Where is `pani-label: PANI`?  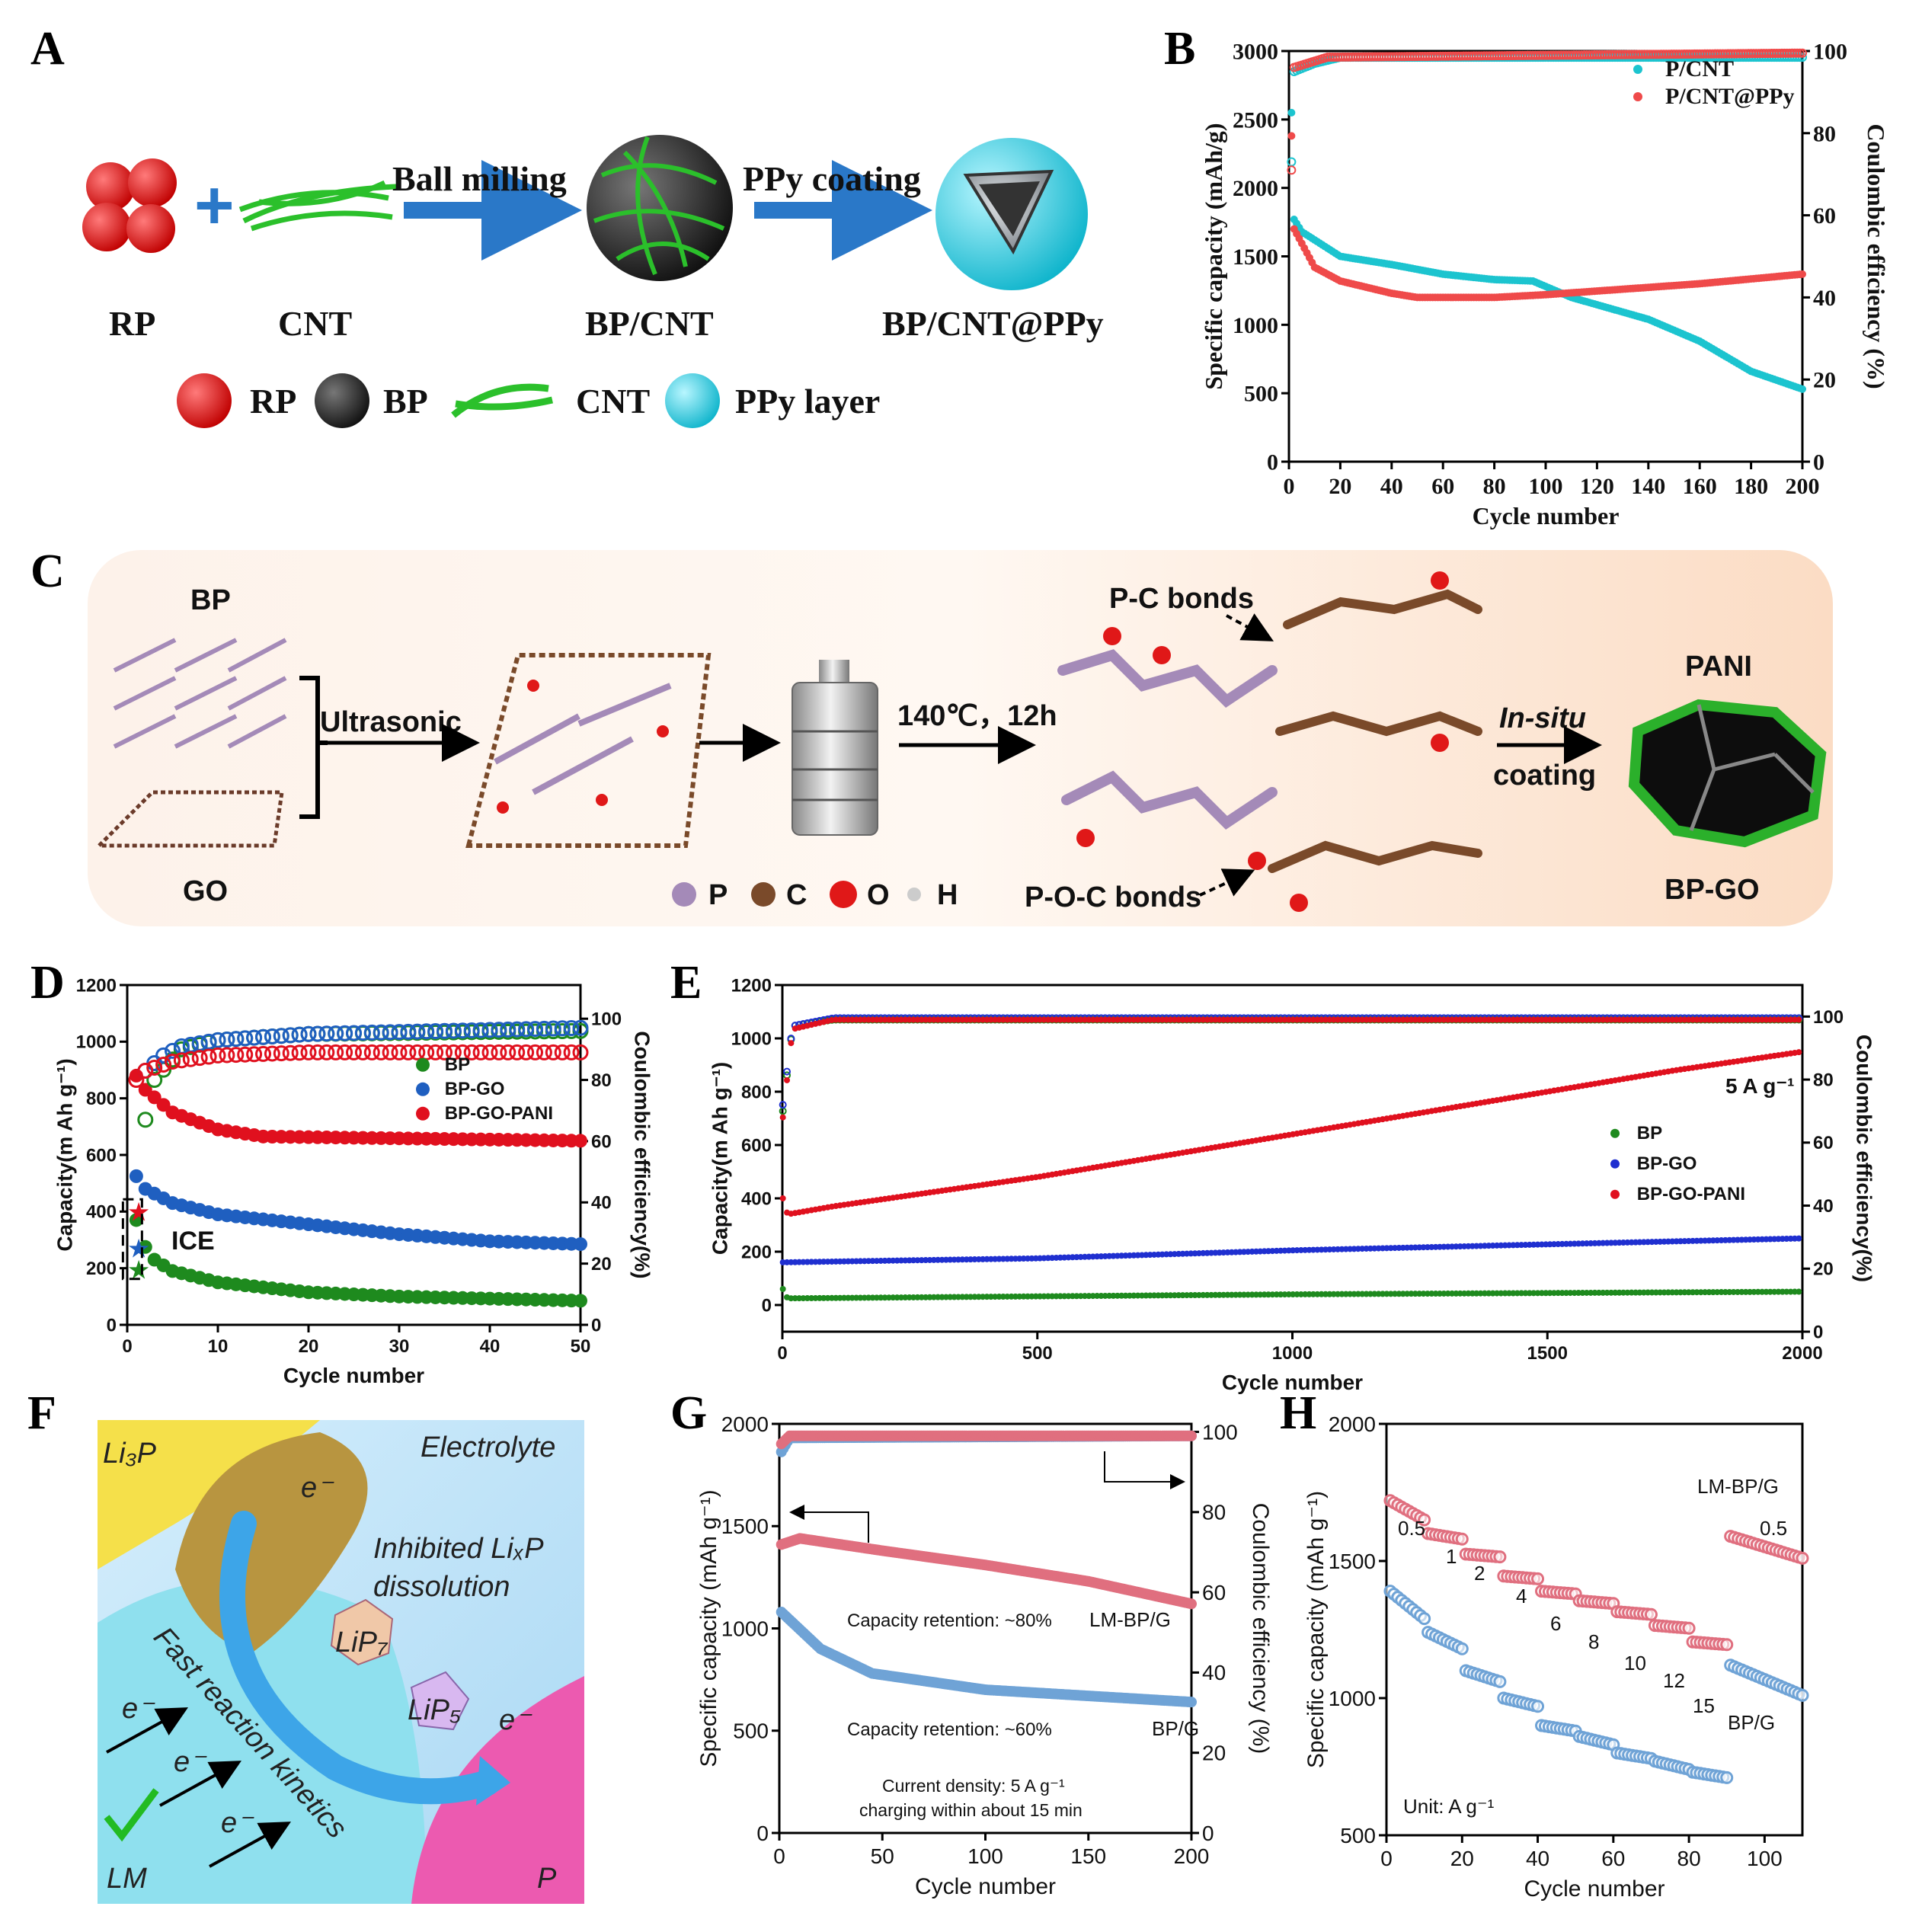
pani-label: PANI is located at coordinates (1718, 667).